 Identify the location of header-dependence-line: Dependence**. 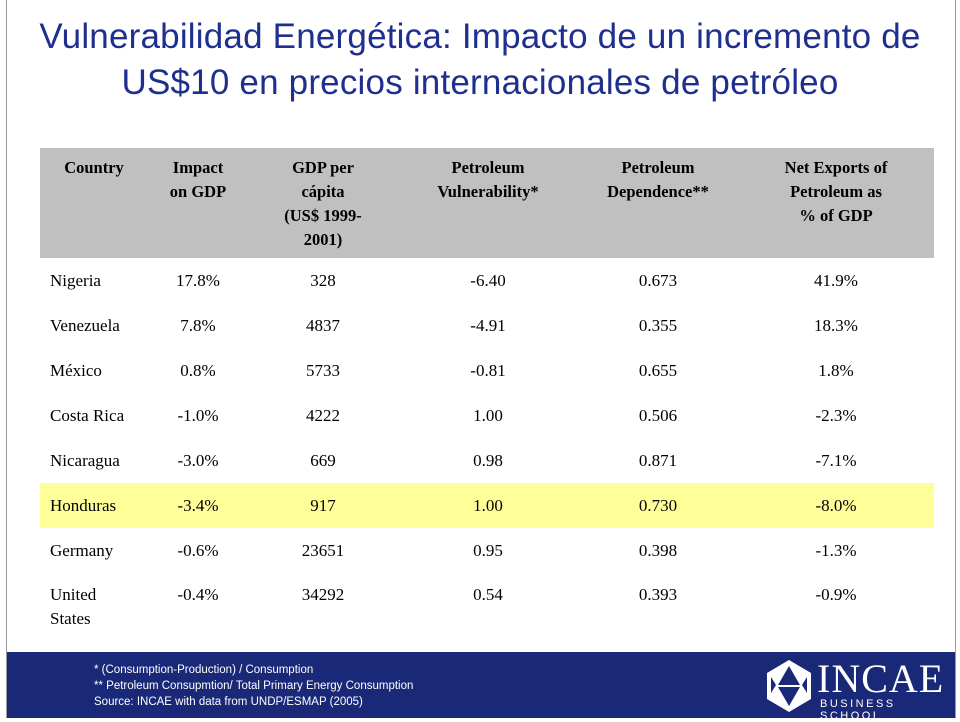
(658, 191).